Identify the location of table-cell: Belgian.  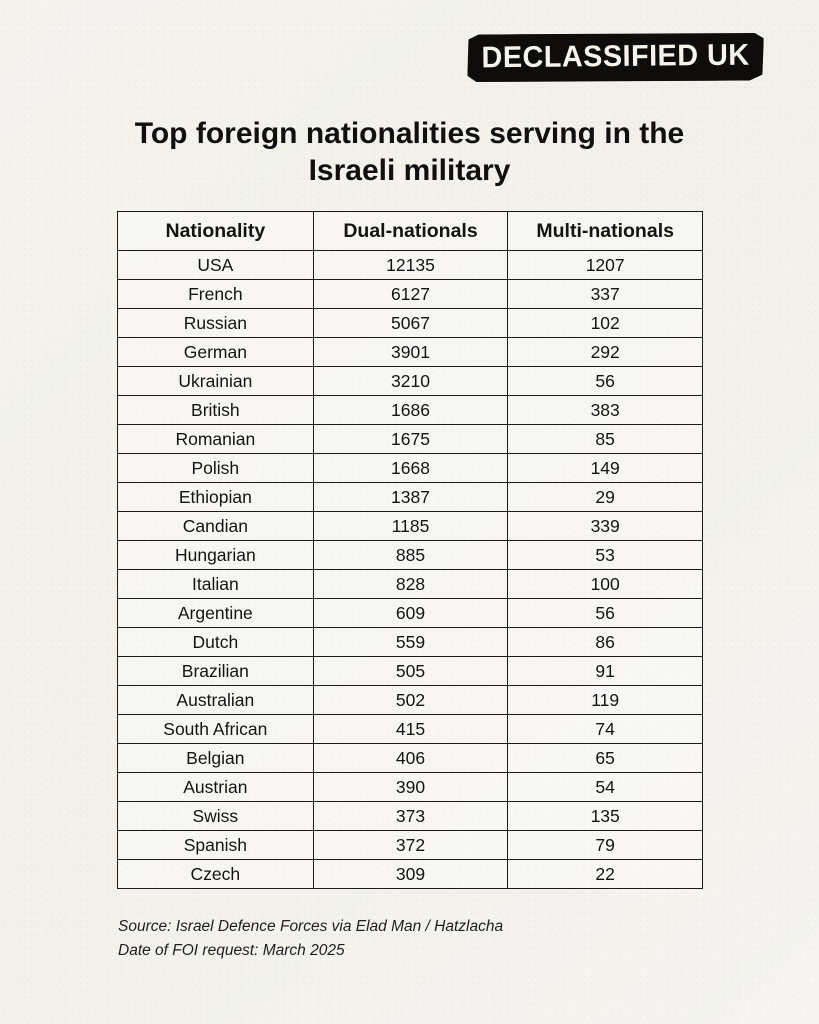
(215, 758).